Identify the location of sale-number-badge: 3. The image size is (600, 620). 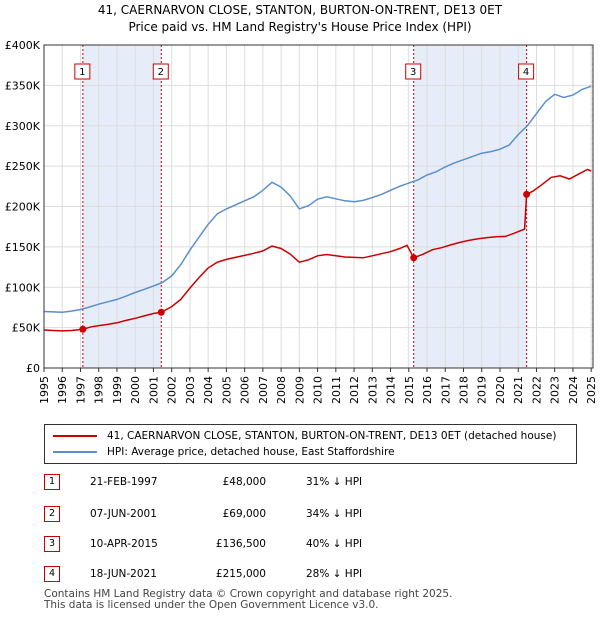
(52, 544).